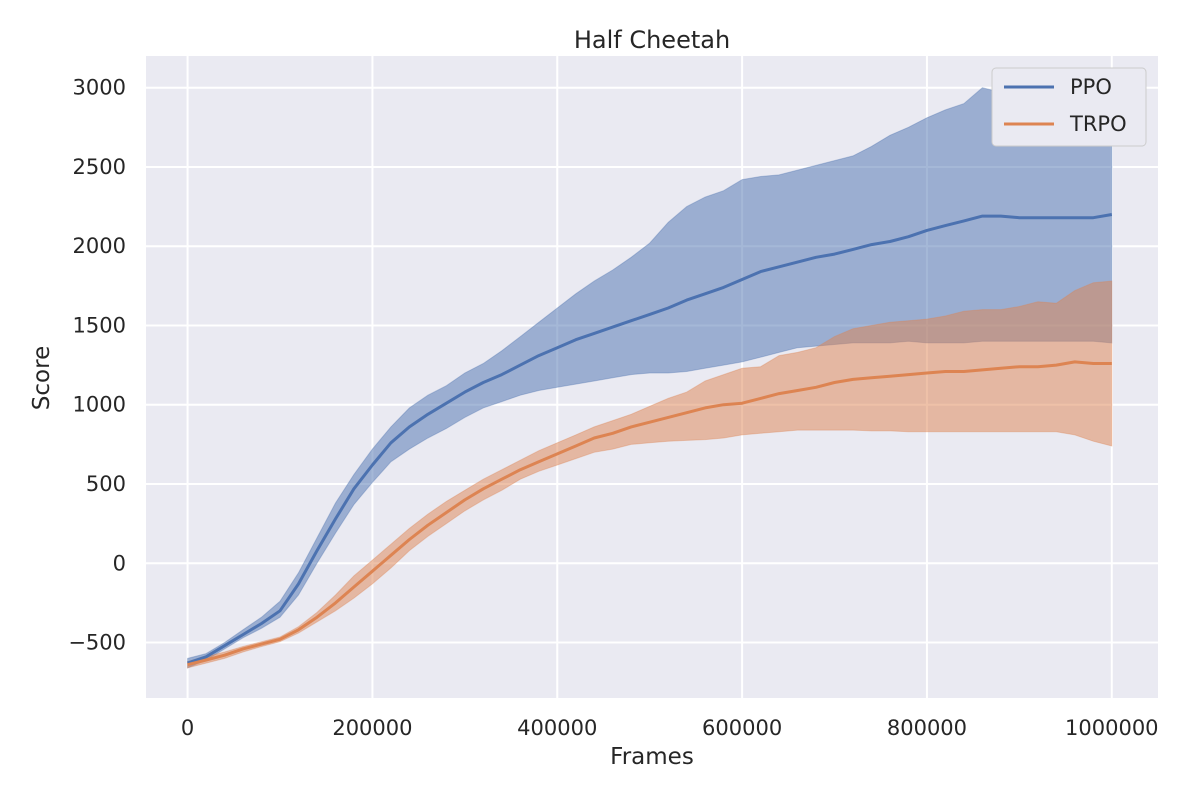 This screenshot has height=800, width=1200. Describe the element at coordinates (99, 88) in the screenshot. I see `y-tick-label: 3000` at that location.